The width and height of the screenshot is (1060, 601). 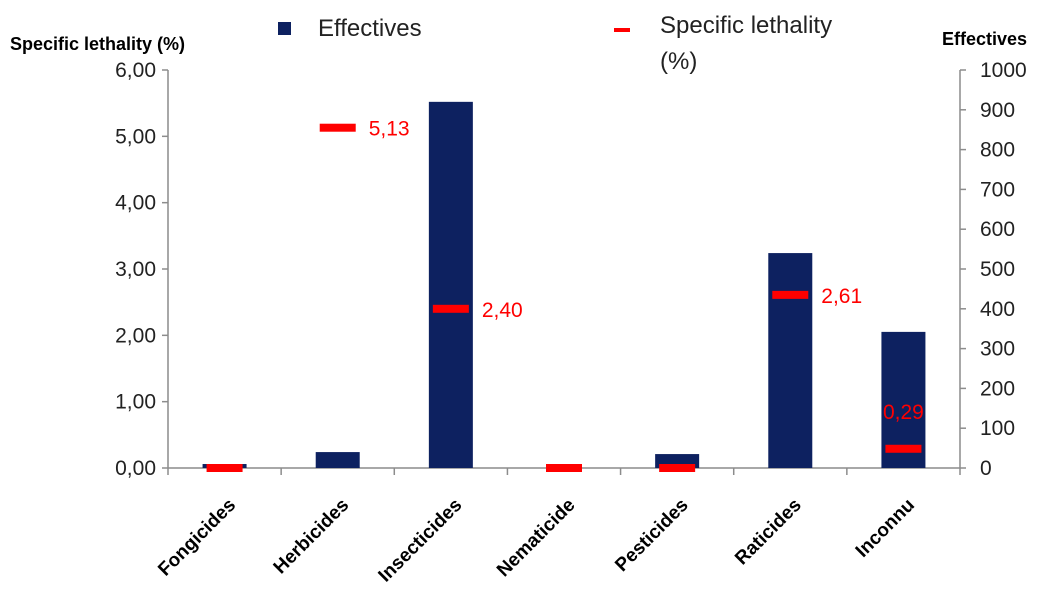 What do you see at coordinates (536, 538) in the screenshot?
I see `category-label: Nematicide` at bounding box center [536, 538].